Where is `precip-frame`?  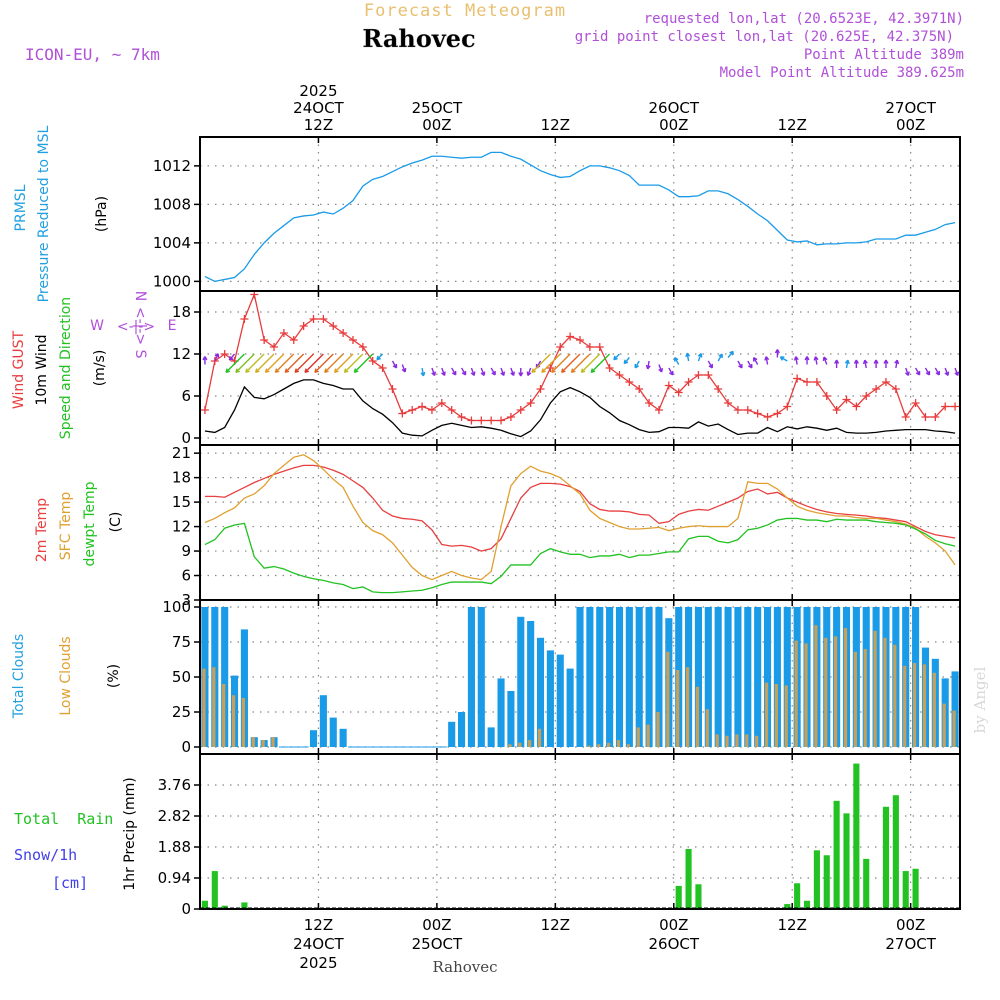
precip-frame is located at coordinates (580, 831).